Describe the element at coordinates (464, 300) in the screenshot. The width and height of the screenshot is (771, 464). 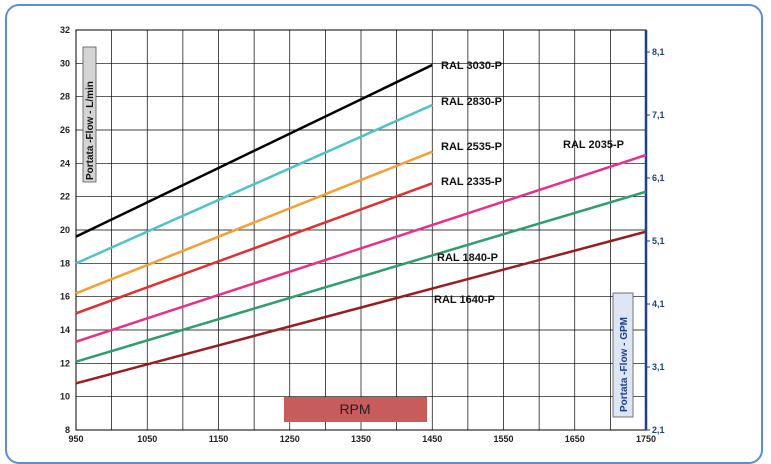
I see `series-label: RAL 1640-P` at that location.